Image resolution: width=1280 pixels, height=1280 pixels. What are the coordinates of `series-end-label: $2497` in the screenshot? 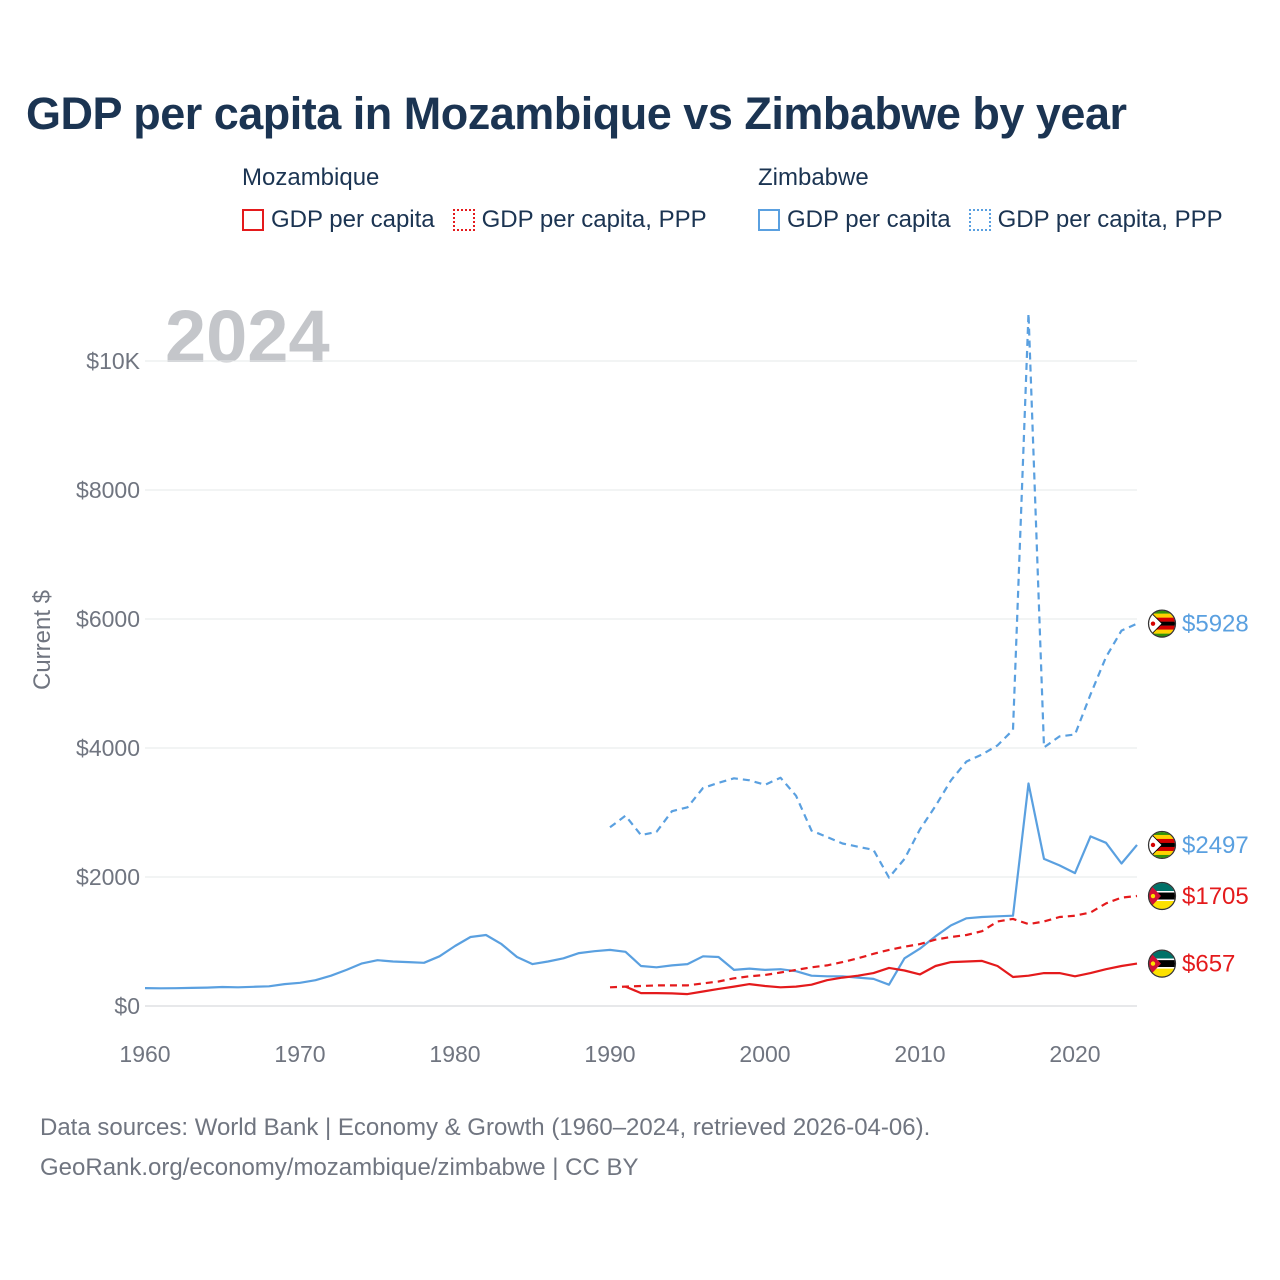 It's located at (1215, 845).